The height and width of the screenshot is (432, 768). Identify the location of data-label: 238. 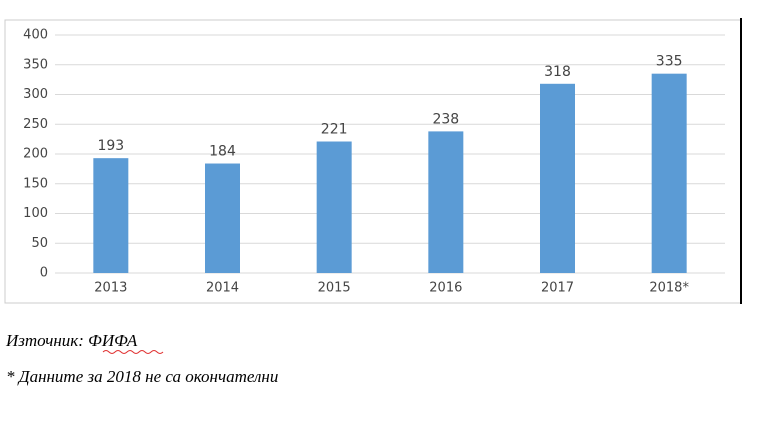
(445, 119).